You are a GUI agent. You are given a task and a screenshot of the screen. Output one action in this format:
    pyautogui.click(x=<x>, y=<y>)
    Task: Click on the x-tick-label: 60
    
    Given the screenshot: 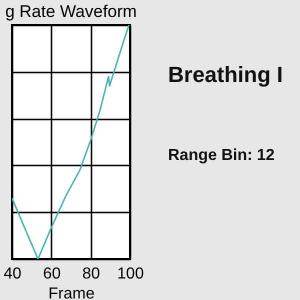 What is the action you would take?
    pyautogui.click(x=51, y=274)
    